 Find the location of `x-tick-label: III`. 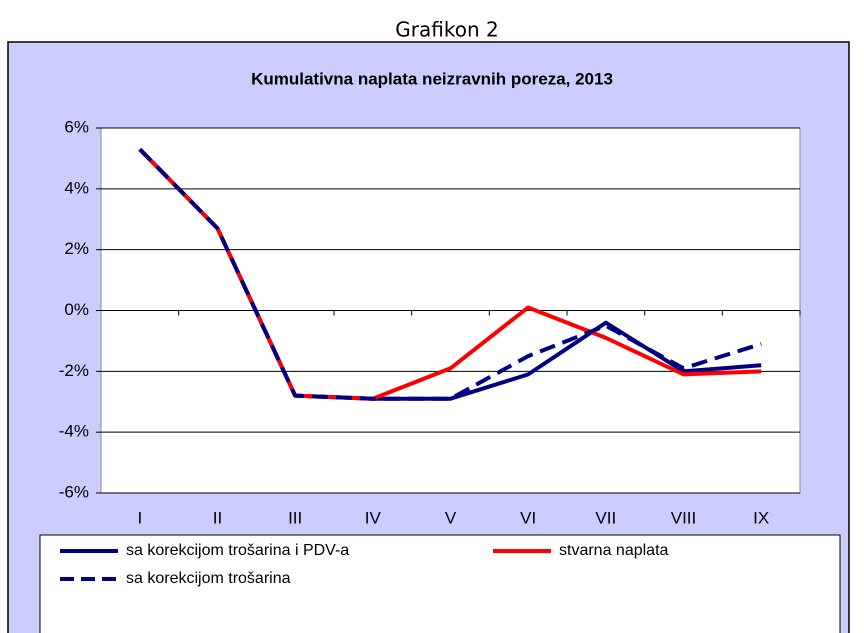

x-tick-label: III is located at coordinates (295, 517).